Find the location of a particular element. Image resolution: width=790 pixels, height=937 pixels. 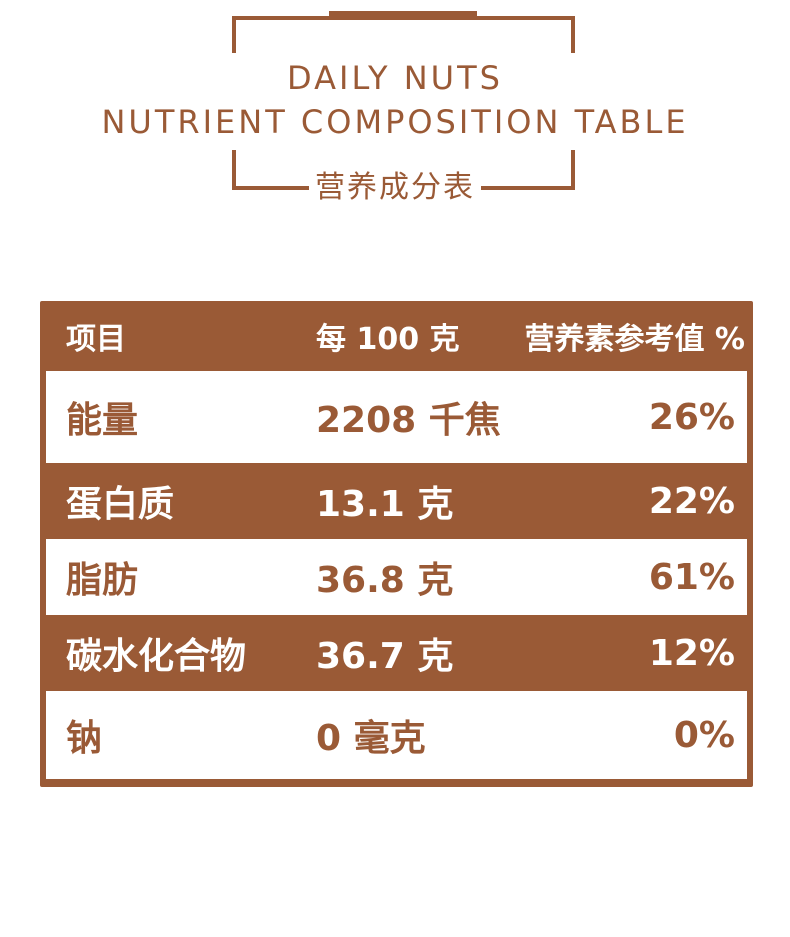

row-item: 碳水化合物 is located at coordinates (156, 656).